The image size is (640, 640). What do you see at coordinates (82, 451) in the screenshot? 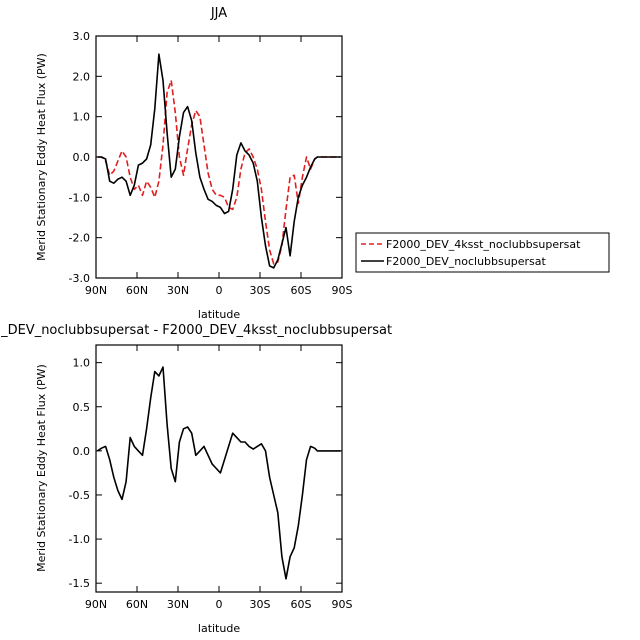
I see `bottom-y-tick-label: 0.0` at bounding box center [82, 451].